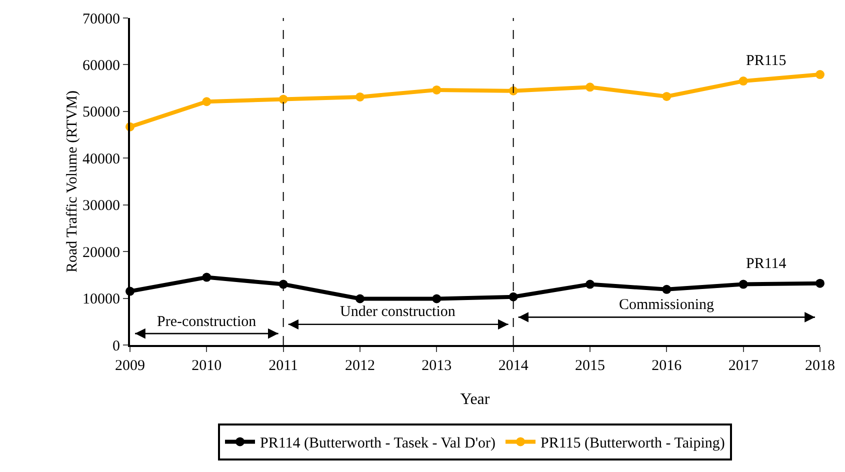 The height and width of the screenshot is (472, 845). What do you see at coordinates (283, 366) in the screenshot?
I see `x-tick-label: 2011` at bounding box center [283, 366].